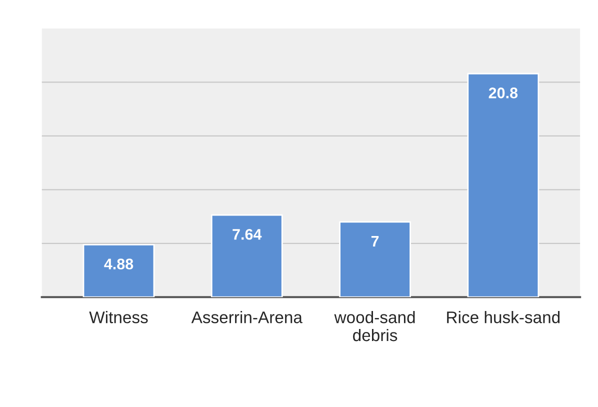 The height and width of the screenshot is (407, 598). What do you see at coordinates (503, 317) in the screenshot?
I see `x-tick-label: Rice husk-sand` at bounding box center [503, 317].